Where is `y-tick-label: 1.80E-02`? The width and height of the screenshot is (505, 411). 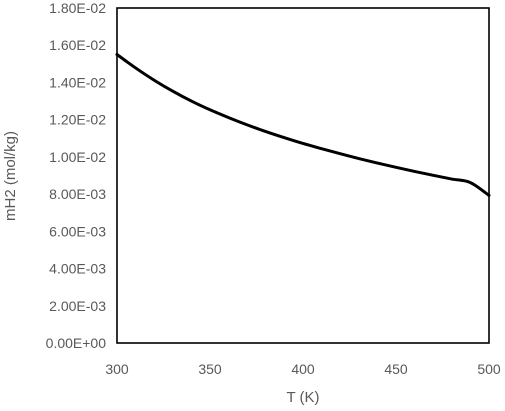 y-tick-label: 1.80E-02 is located at coordinates (77, 8).